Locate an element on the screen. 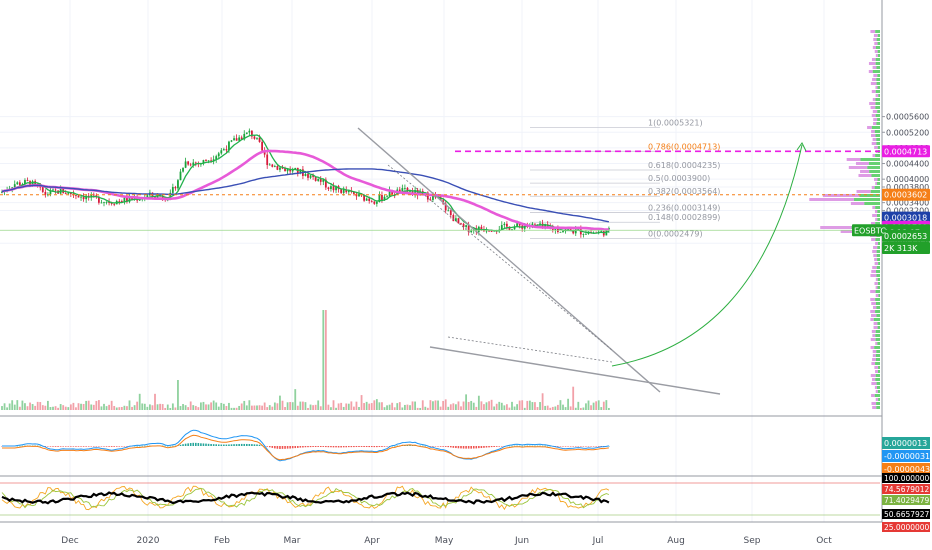 This screenshot has height=550, width=932. price-badge-label-8: 2K 313K is located at coordinates (901, 248).